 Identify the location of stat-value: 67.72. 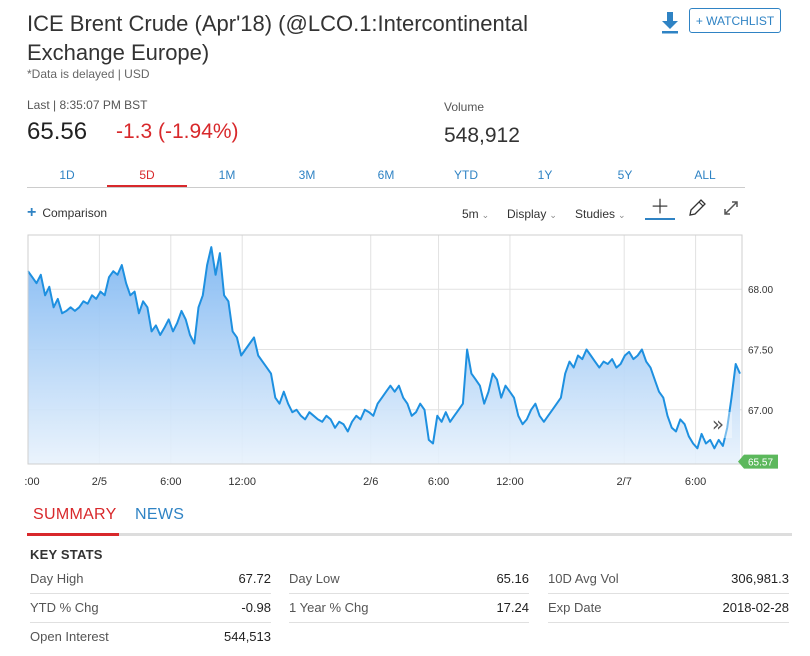
(254, 578).